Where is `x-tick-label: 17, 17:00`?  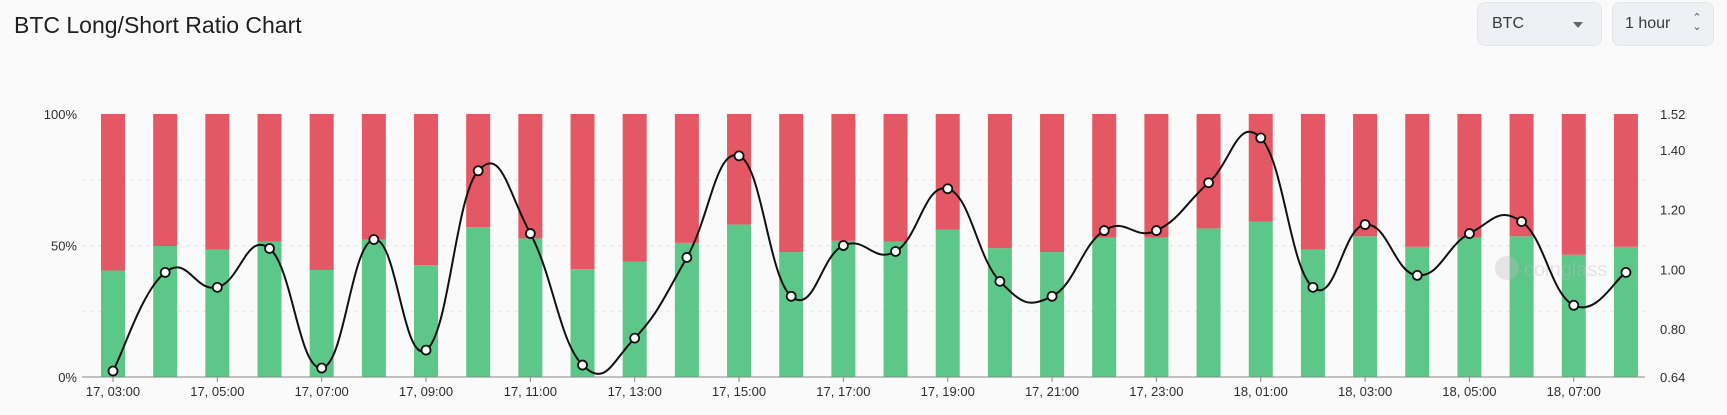
x-tick-label: 17, 17:00 is located at coordinates (843, 391).